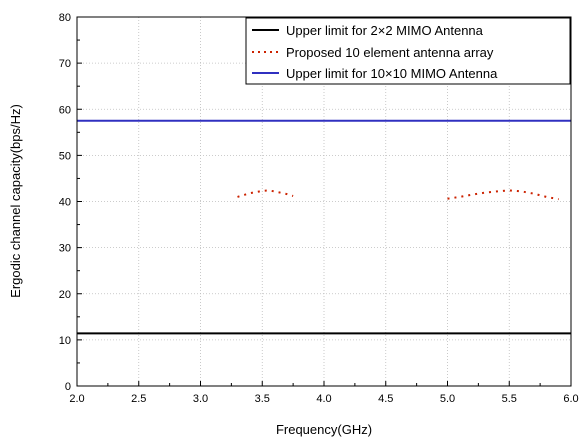 The image size is (582, 444). I want to click on x-tick-label: 2.5, so click(138, 399).